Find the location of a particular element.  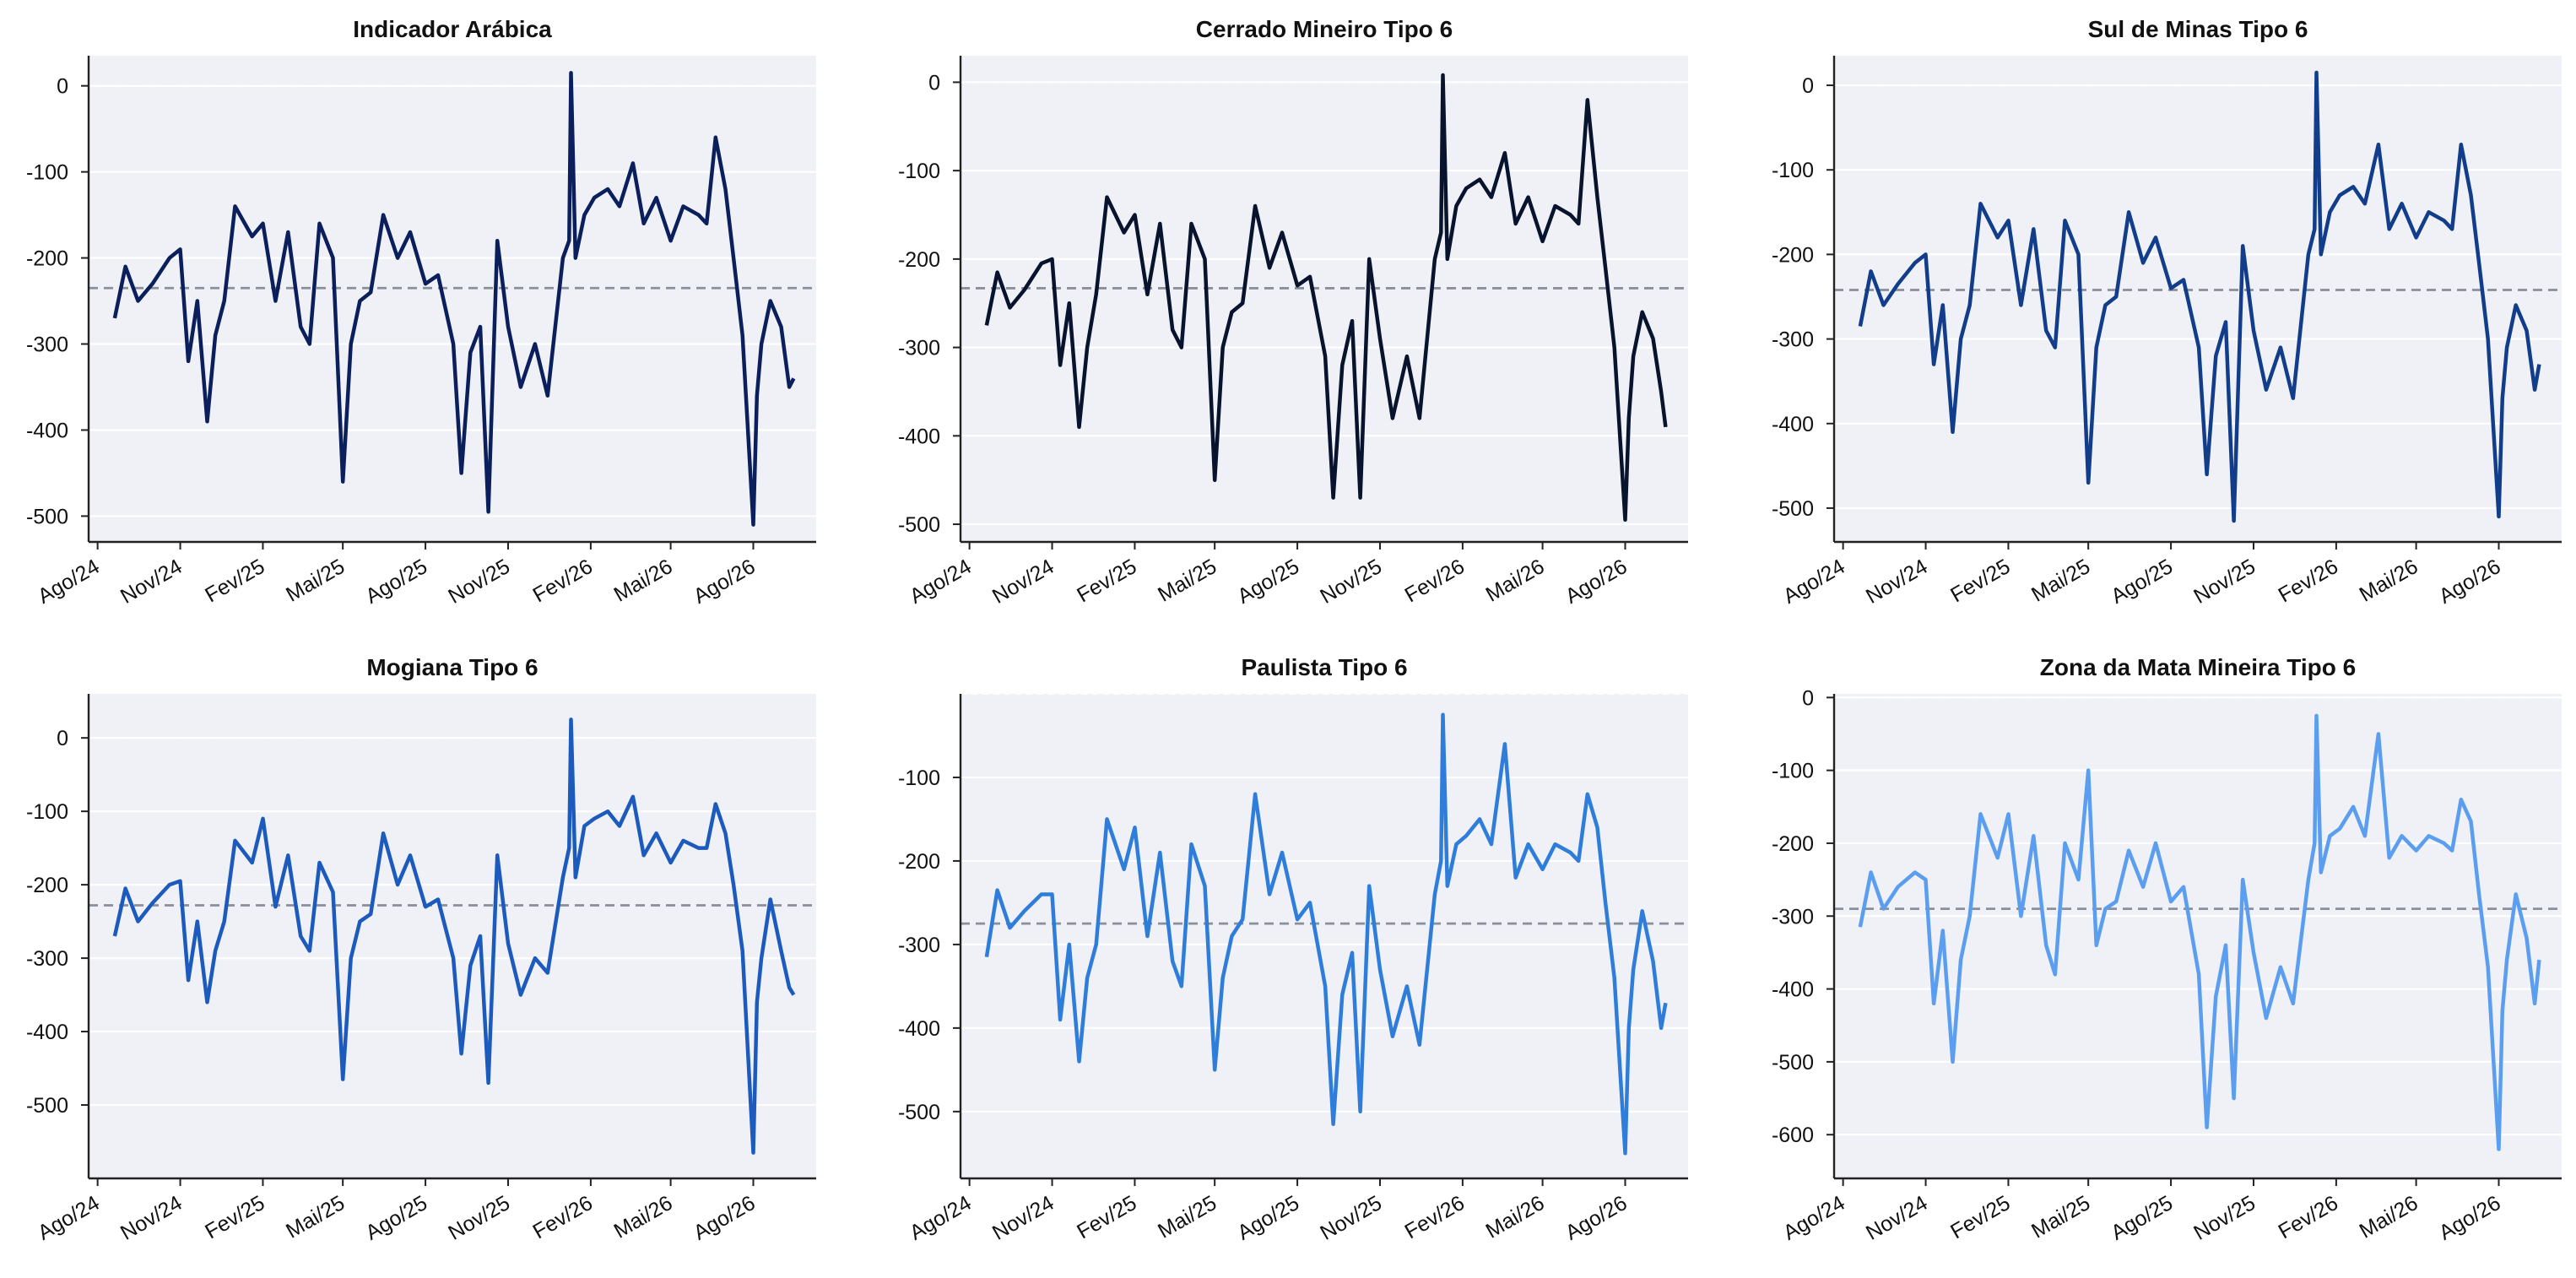

chart-title: Cerrado Mineiro Tipo 6 is located at coordinates (1324, 29).